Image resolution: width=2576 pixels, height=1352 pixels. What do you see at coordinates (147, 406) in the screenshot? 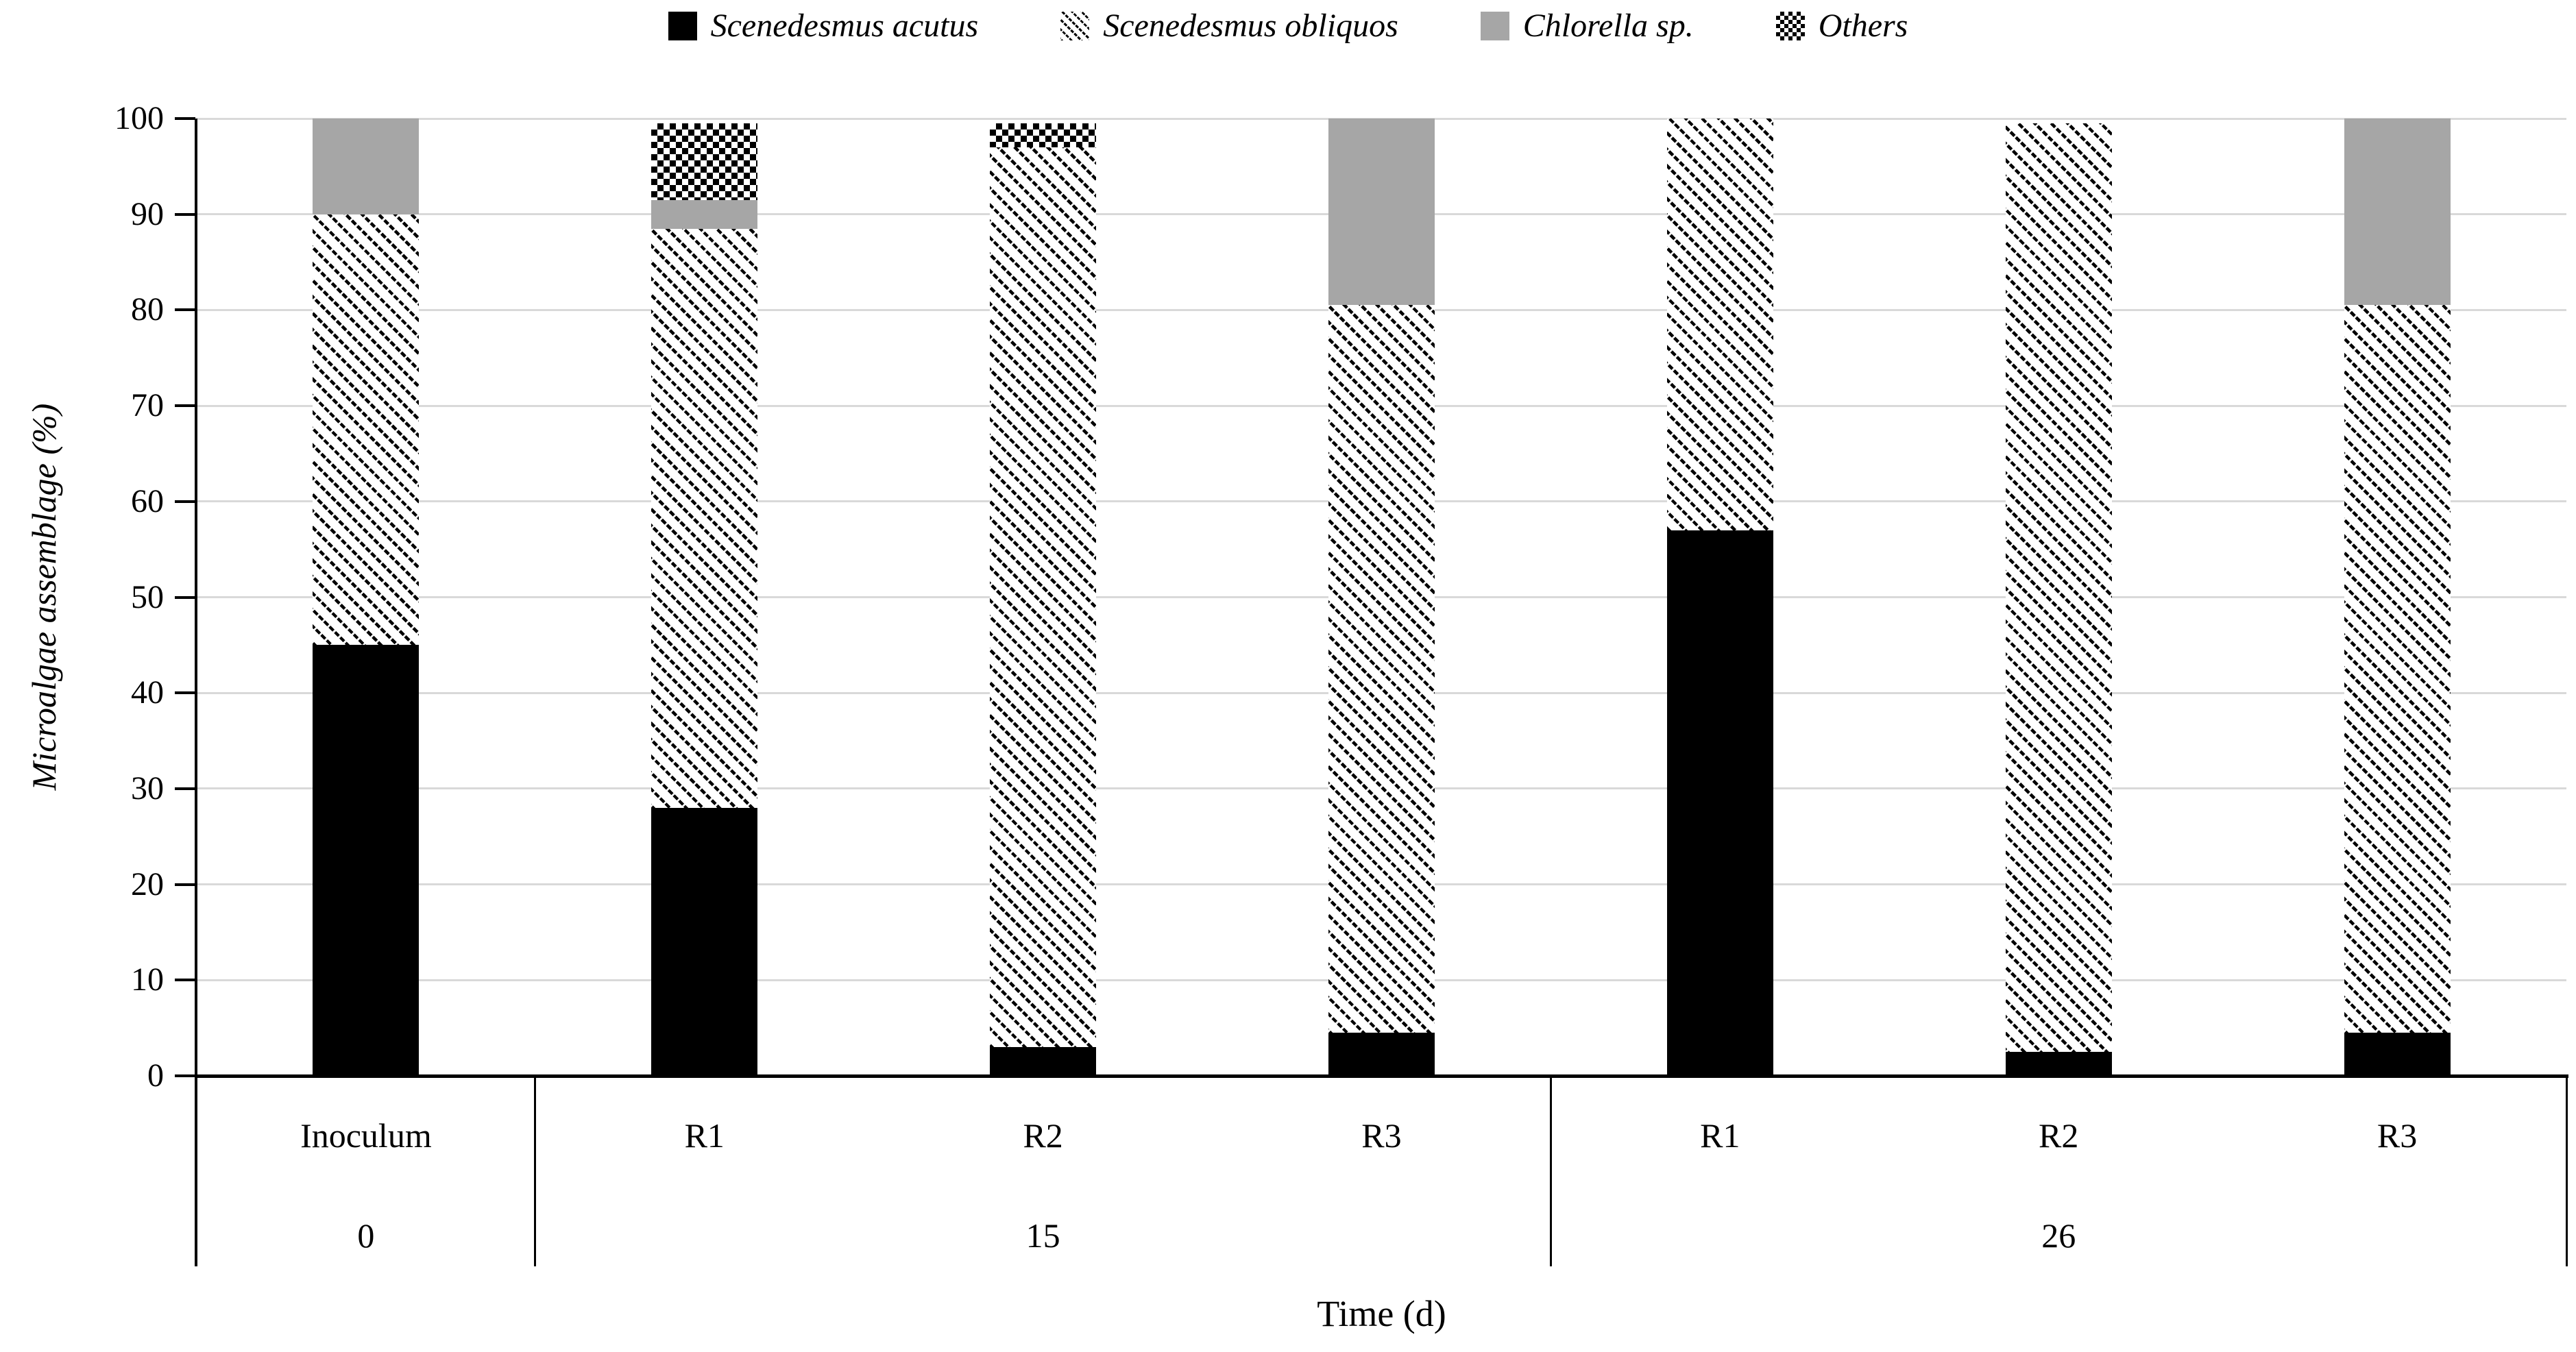
I see `y-tick-label: 70` at bounding box center [147, 406].